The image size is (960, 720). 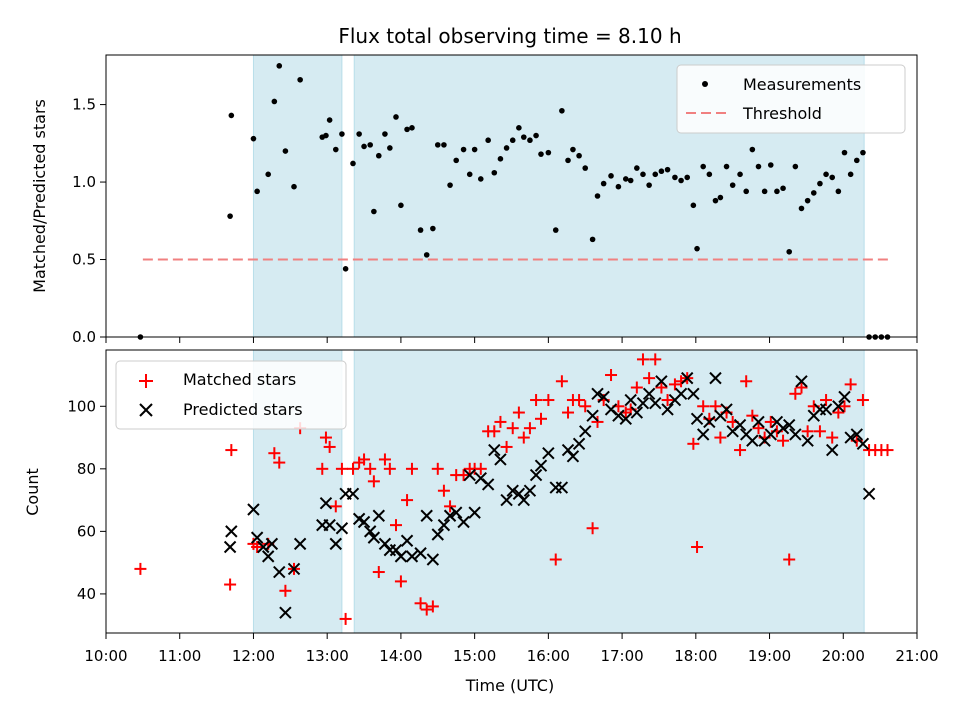 What do you see at coordinates (146, 381) in the screenshot?
I see `legend-matched-marker` at bounding box center [146, 381].